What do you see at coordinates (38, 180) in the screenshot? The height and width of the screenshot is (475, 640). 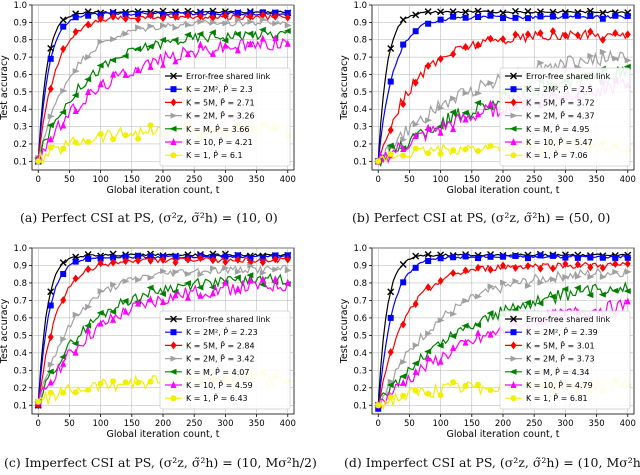 I see `x-tick-label: 0` at bounding box center [38, 180].